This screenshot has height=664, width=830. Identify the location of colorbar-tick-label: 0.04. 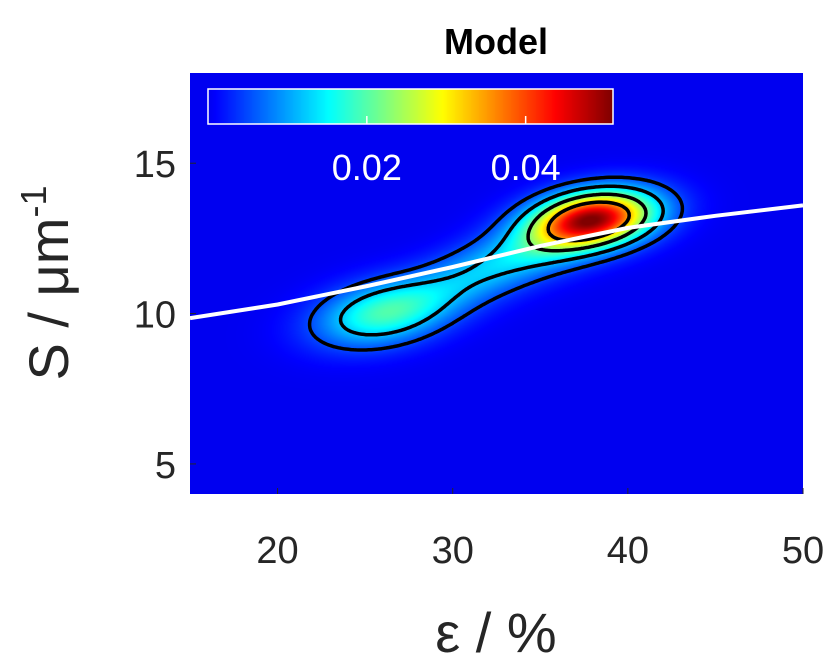
(526, 167).